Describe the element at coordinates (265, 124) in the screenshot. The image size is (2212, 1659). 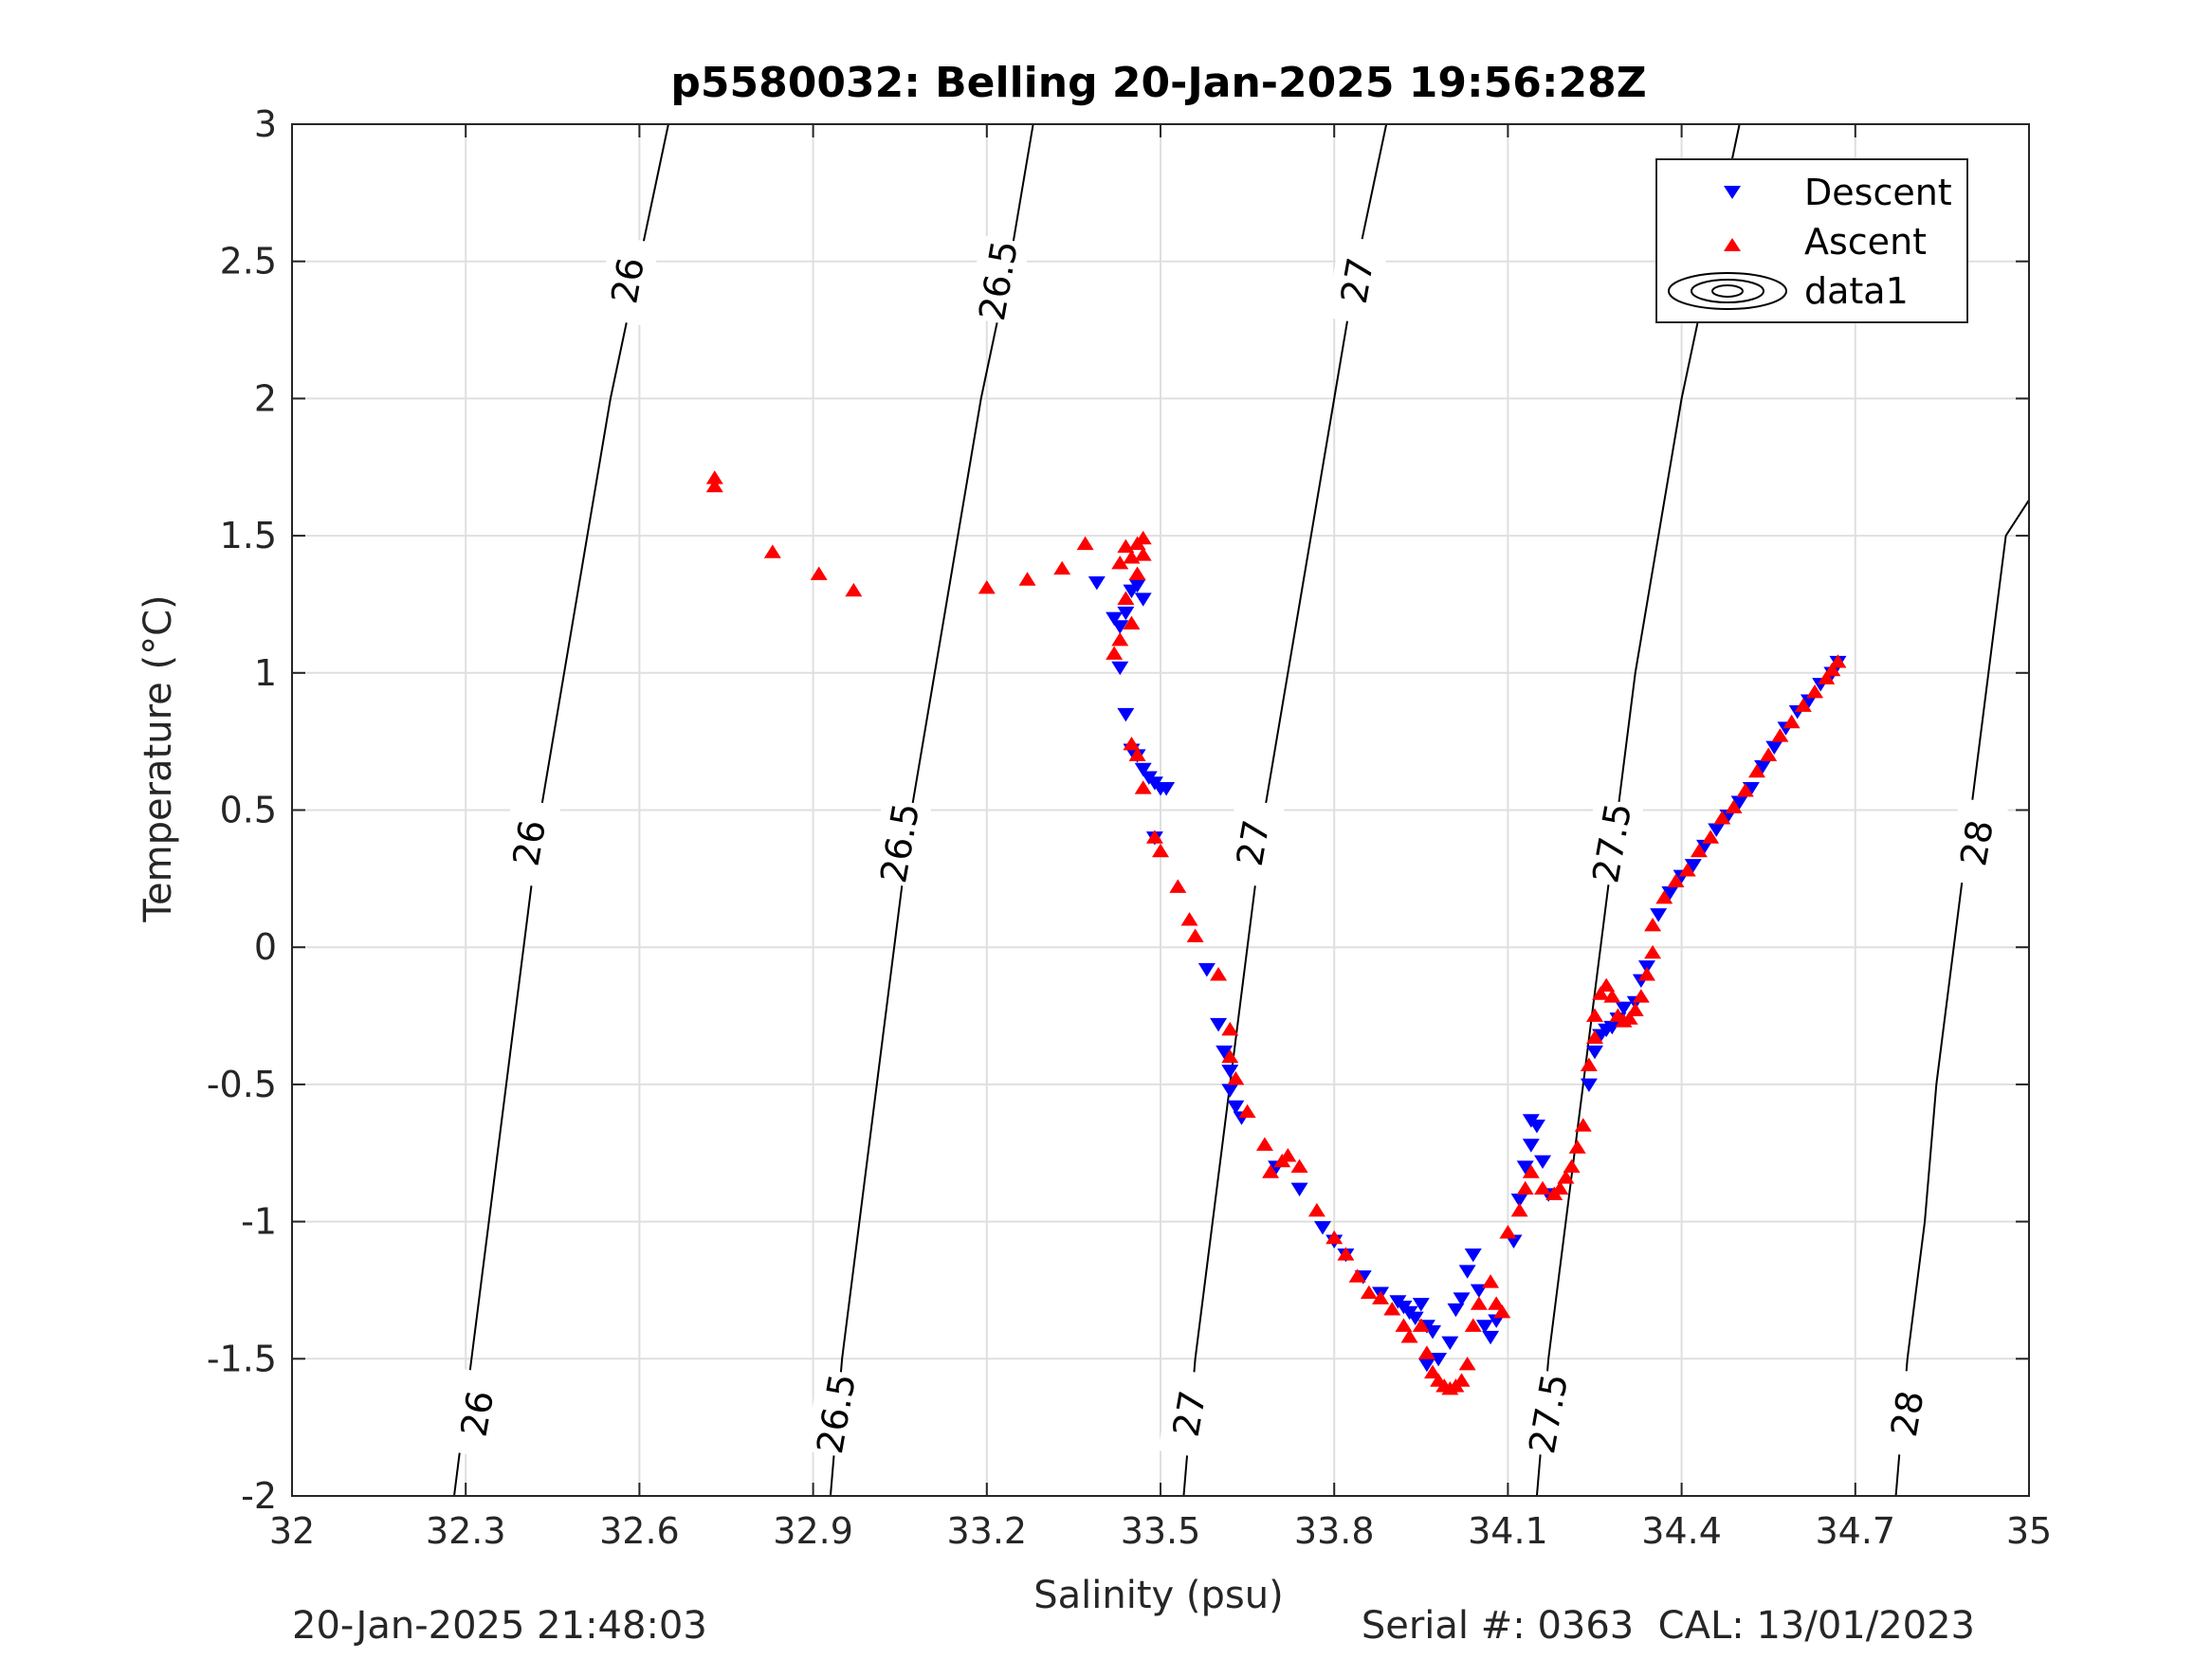
I see `y-tick-label: 3` at that location.